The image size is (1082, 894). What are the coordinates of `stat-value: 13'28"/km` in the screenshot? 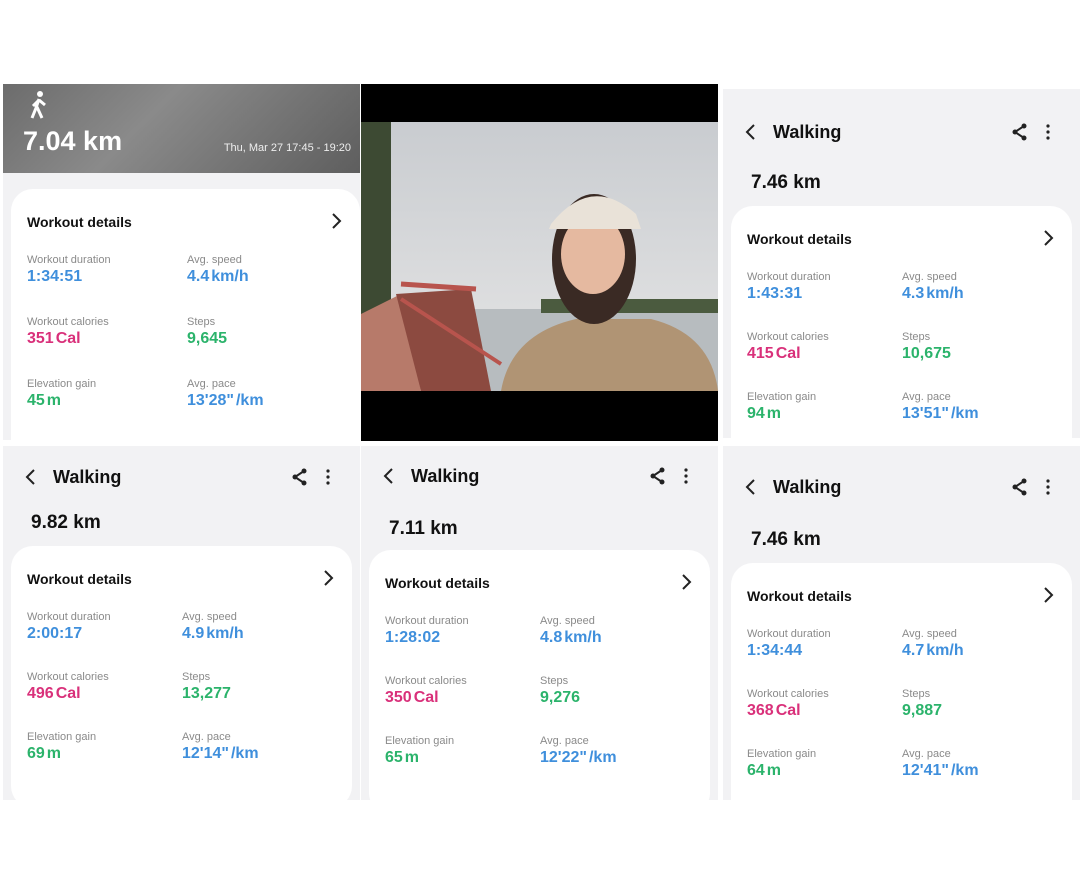 It's located at (225, 401).